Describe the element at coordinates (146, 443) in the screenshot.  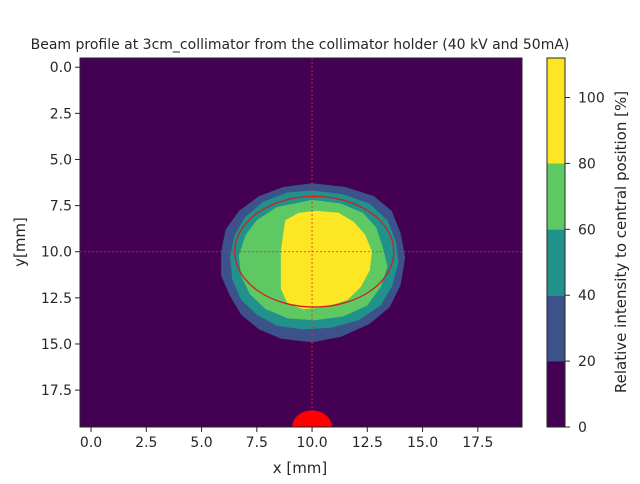
I see `x-tick-label: 2.5` at that location.